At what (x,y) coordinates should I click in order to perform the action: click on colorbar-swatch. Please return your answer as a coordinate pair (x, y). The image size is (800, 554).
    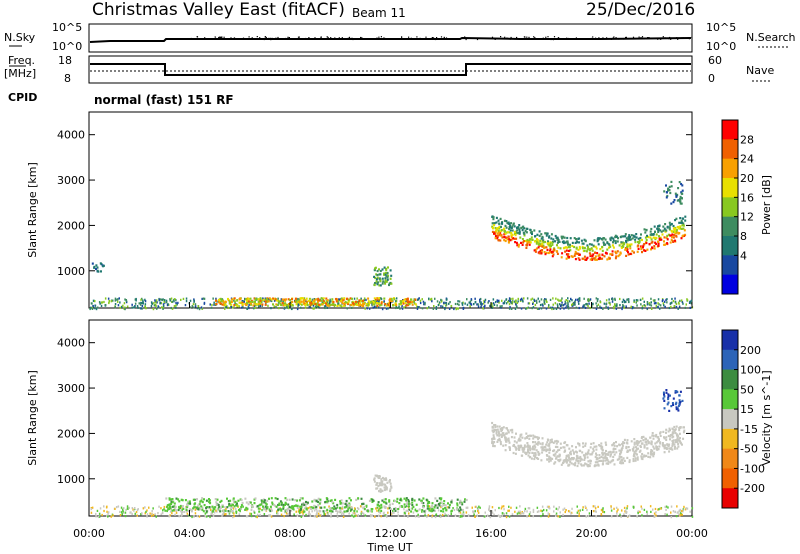
    Looking at the image, I should click on (730, 458).